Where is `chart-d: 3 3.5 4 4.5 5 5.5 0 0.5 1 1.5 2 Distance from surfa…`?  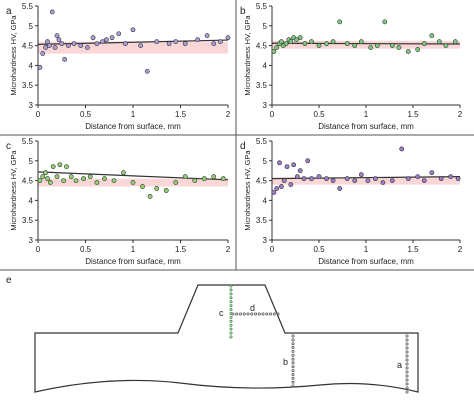 chart-d: 3 3.5 4 4.5 5 5.5 0 0.5 1 1.5 2 Distance from surfa… is located at coordinates (353, 201).